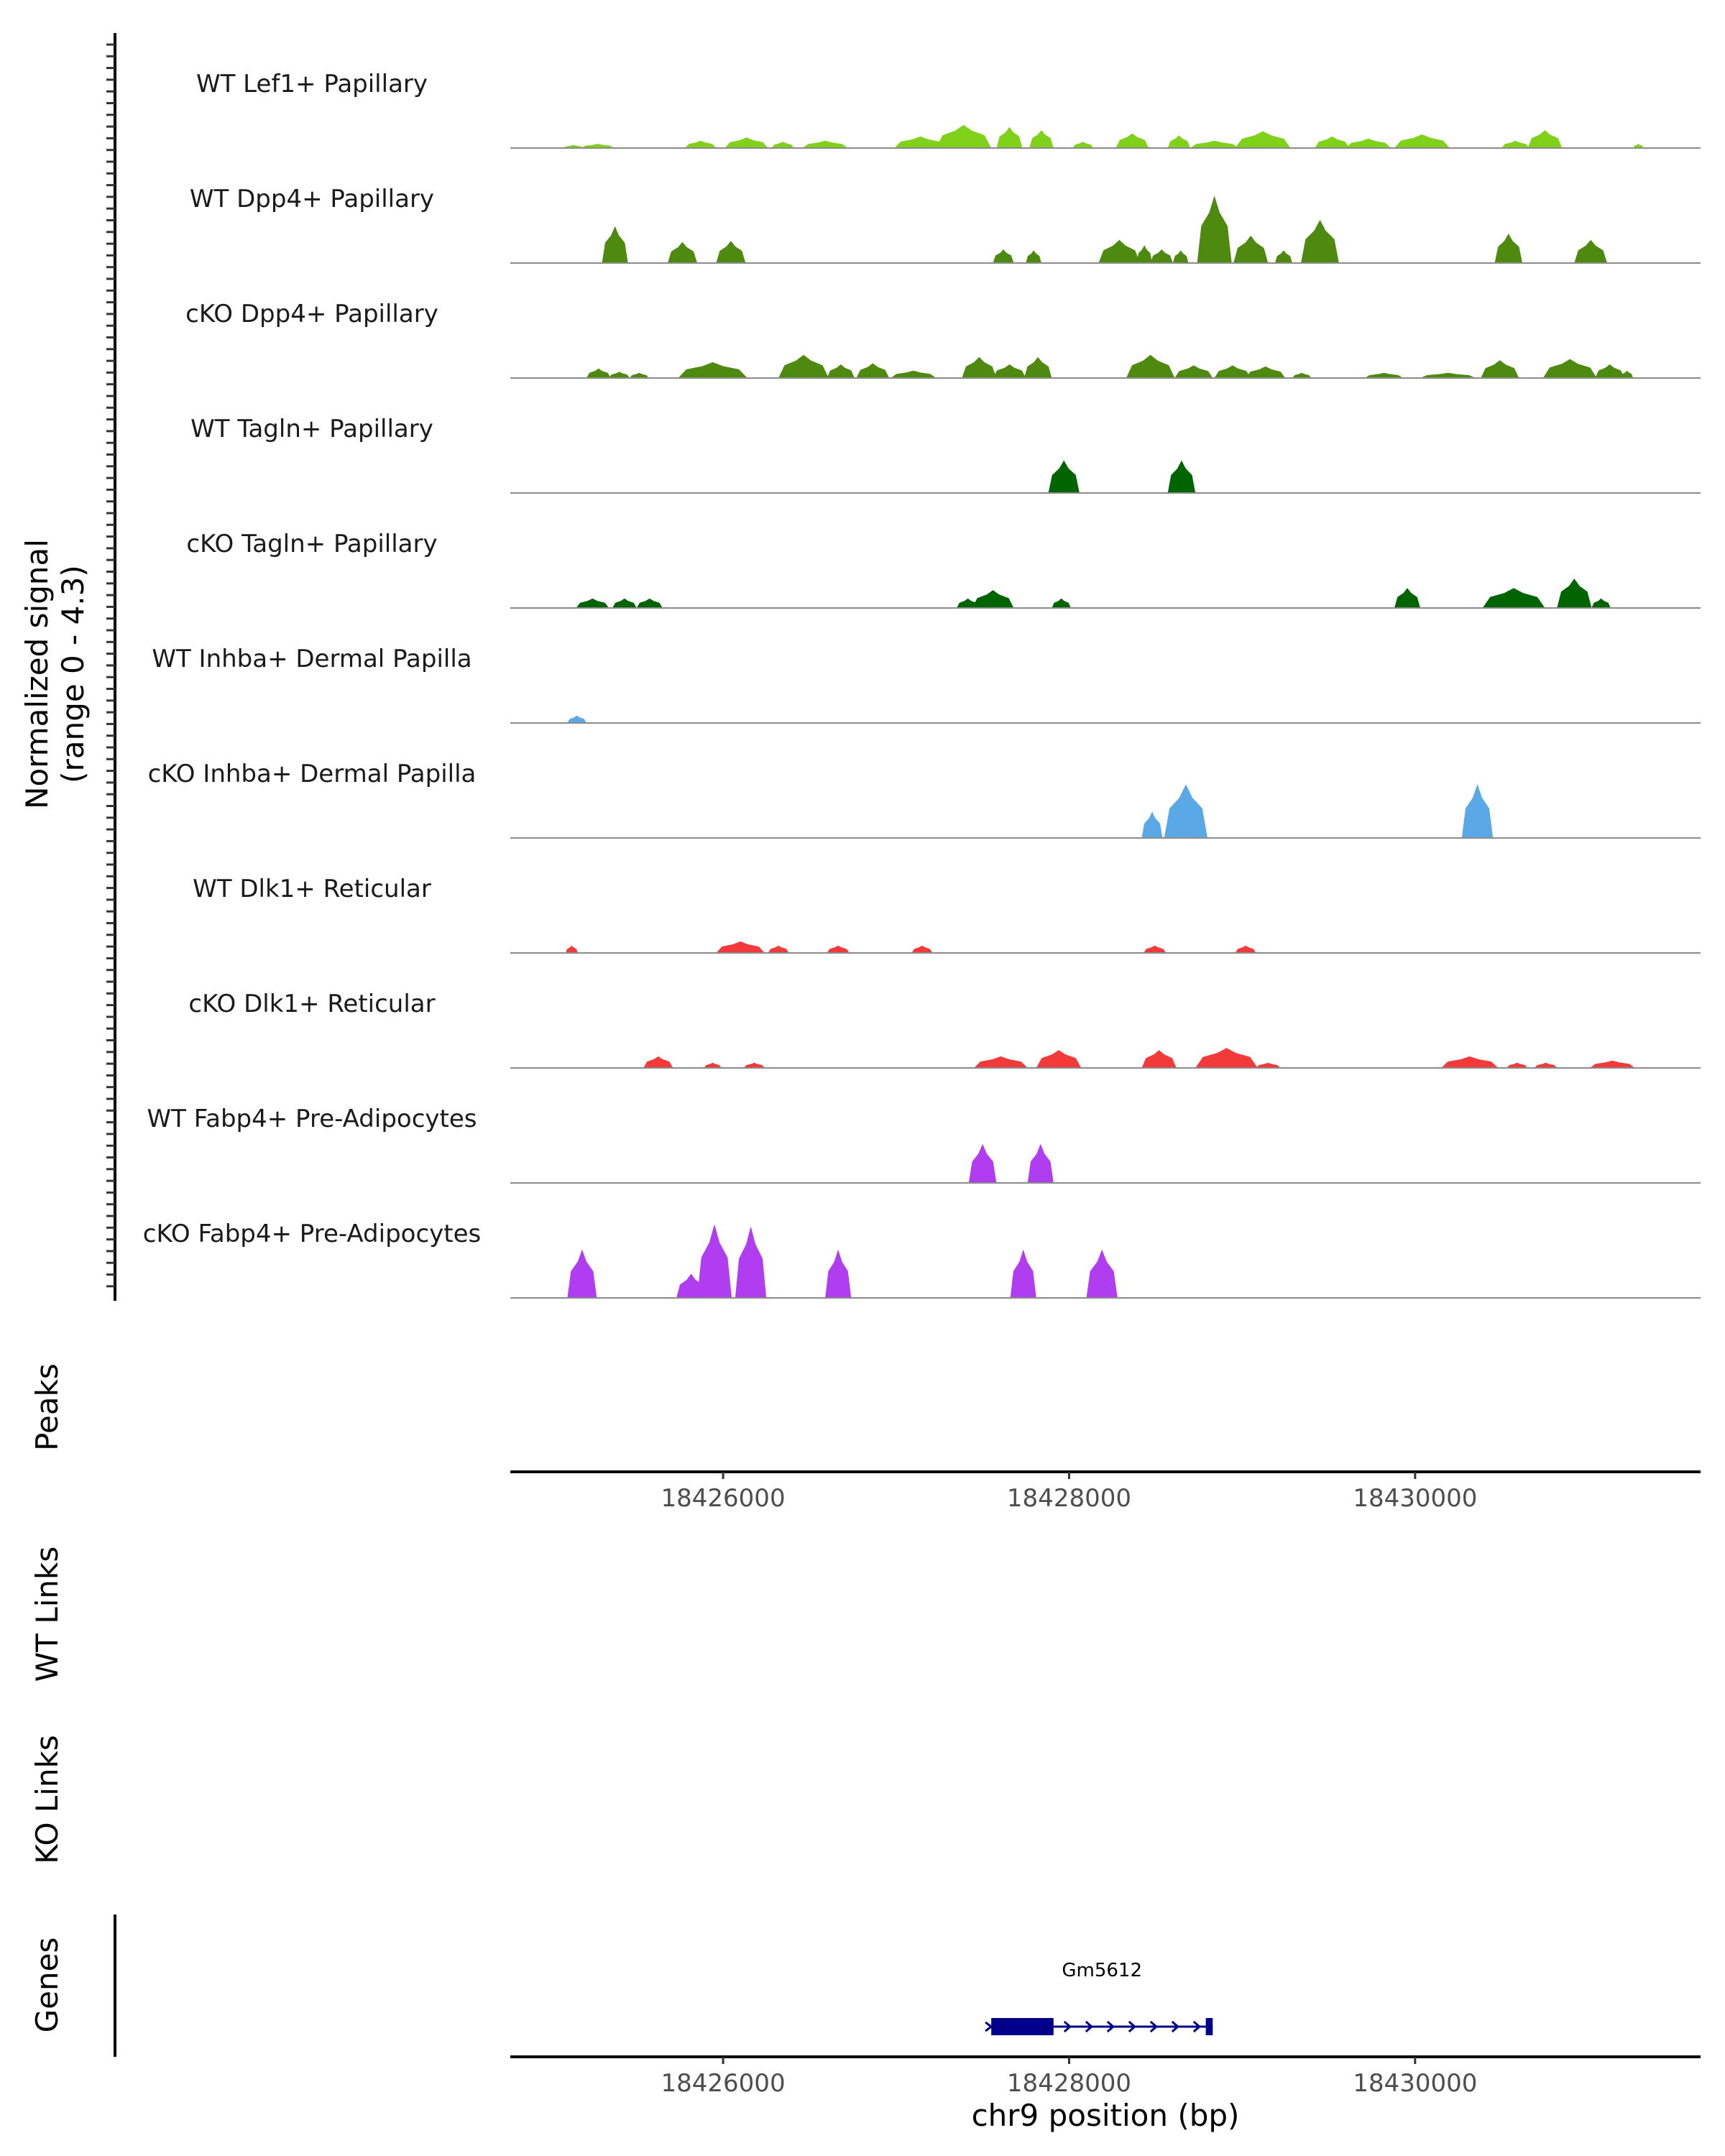 The height and width of the screenshot is (2156, 1725). I want to click on gene-exon, so click(1209, 2026).